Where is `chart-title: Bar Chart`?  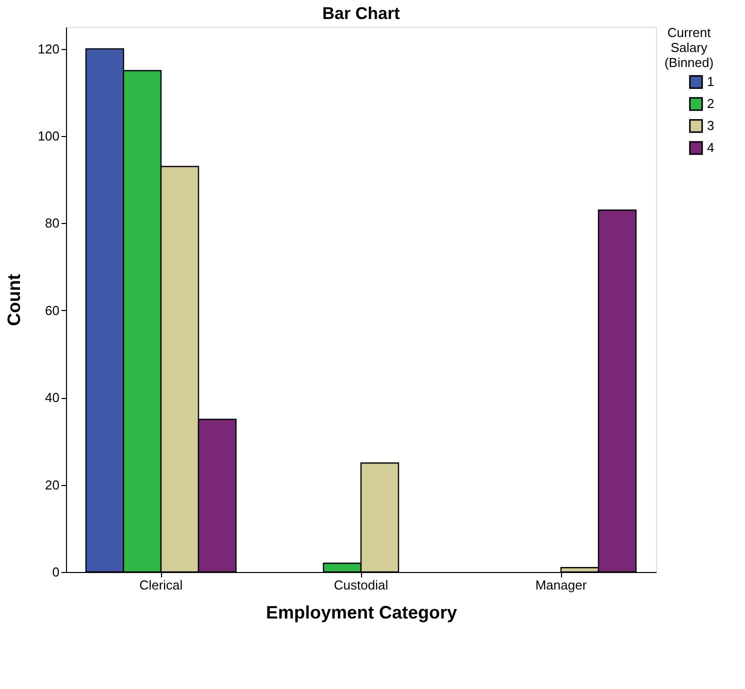
chart-title: Bar Chart is located at coordinates (361, 13).